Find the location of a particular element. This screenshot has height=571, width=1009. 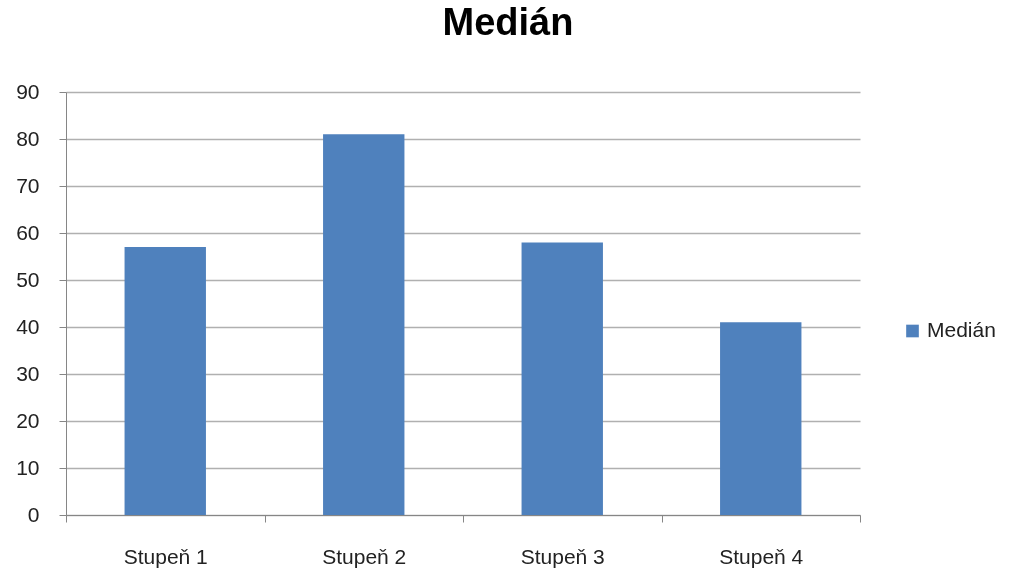

y-tick-label: 20 is located at coordinates (28, 420).